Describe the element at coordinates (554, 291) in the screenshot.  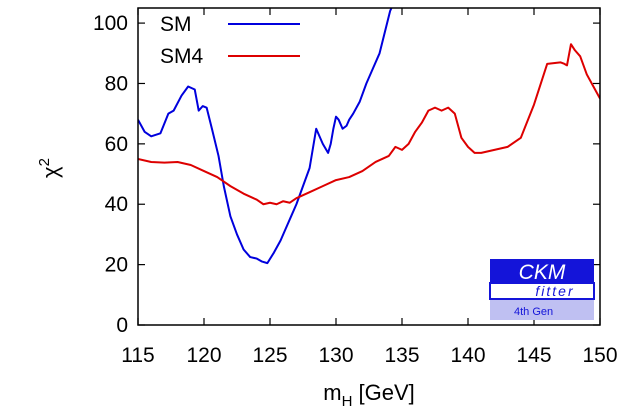
I see `logo-subtitle: fitter` at that location.